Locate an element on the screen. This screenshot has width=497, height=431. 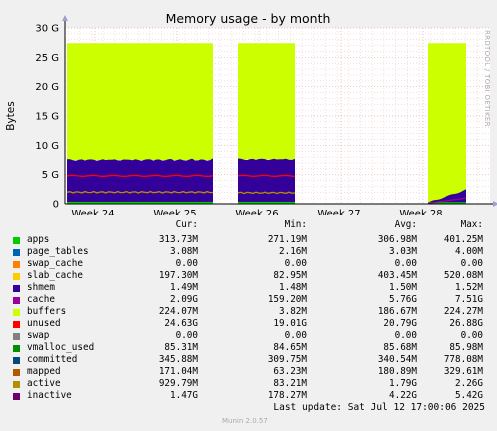
buffers-line is located at coordinates (447, 200).